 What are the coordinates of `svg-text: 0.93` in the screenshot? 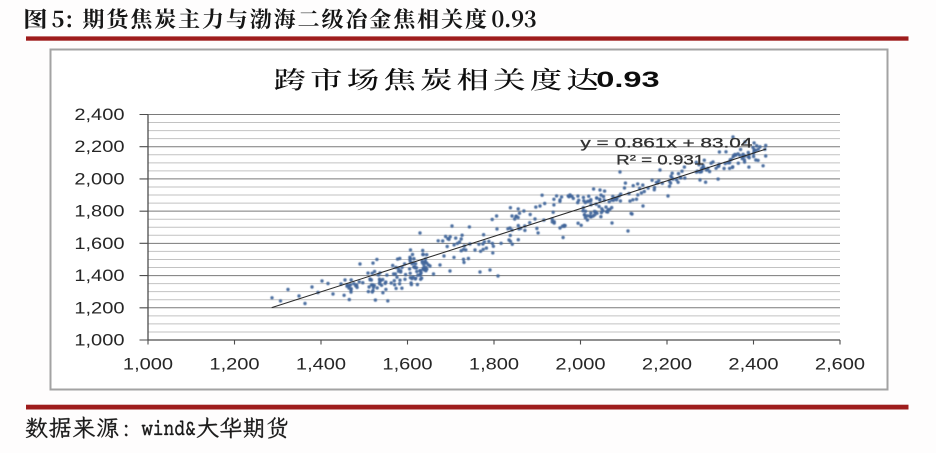 It's located at (627, 79).